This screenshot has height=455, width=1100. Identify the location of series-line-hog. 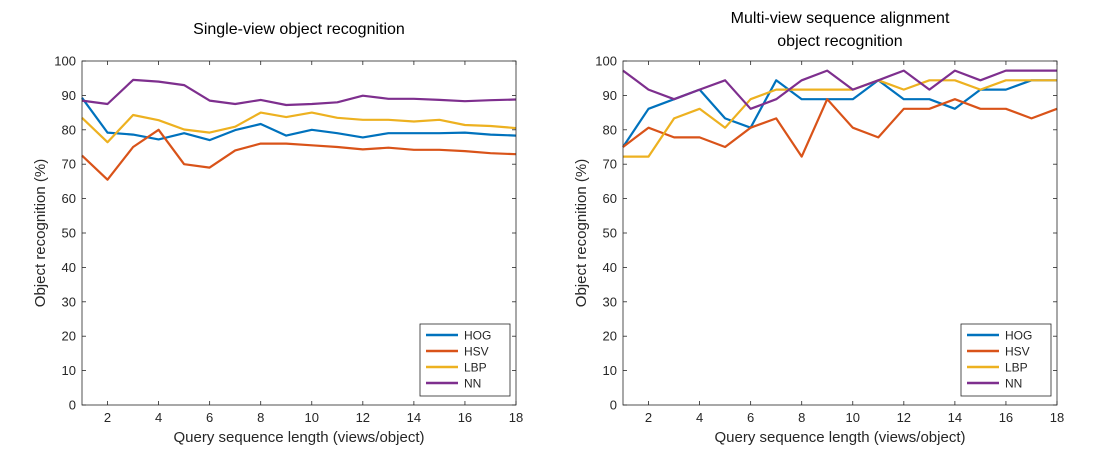
(299, 119).